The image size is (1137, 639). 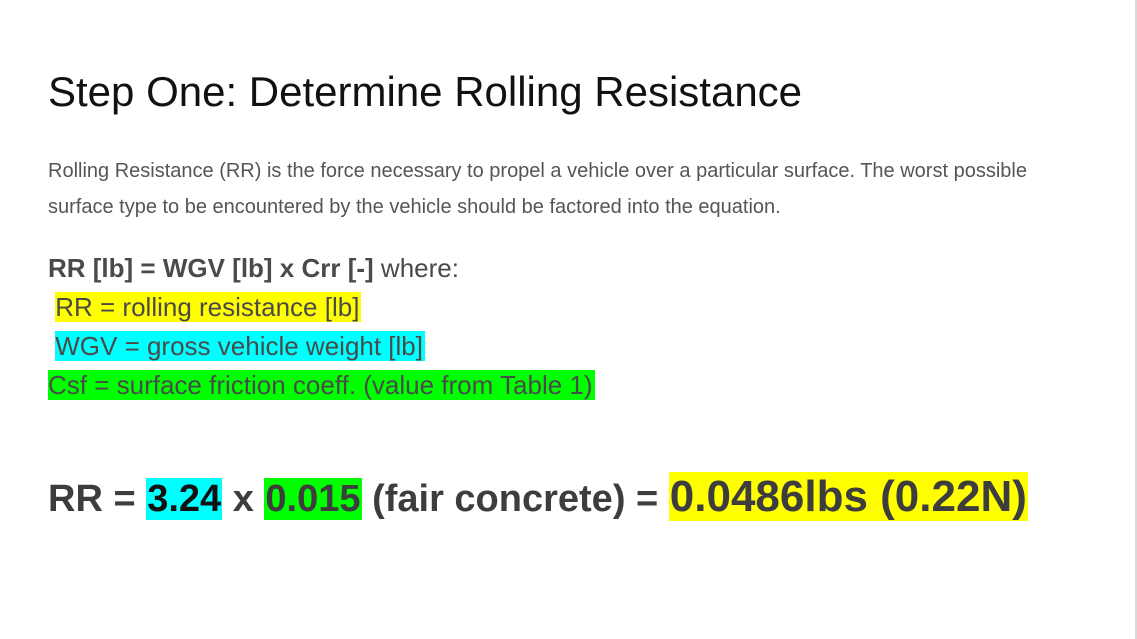 I want to click on definition-wgv-text: WGV = gross vehicle weight [lb], so click(x=240, y=346).